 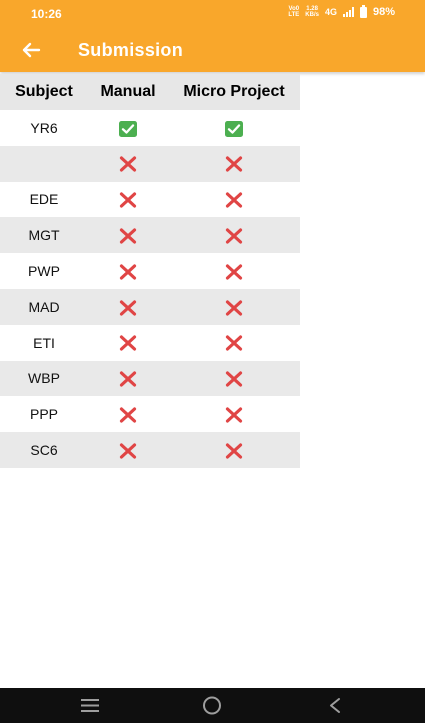 I want to click on back-chevron-icon, so click(x=335, y=705).